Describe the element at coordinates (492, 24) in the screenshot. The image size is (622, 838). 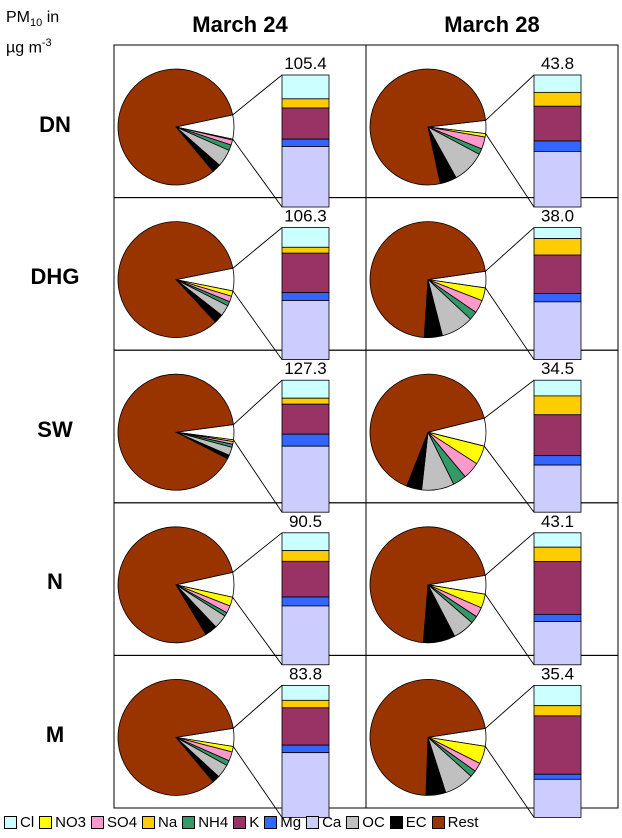
I see `column-title-march-28: March 28` at that location.